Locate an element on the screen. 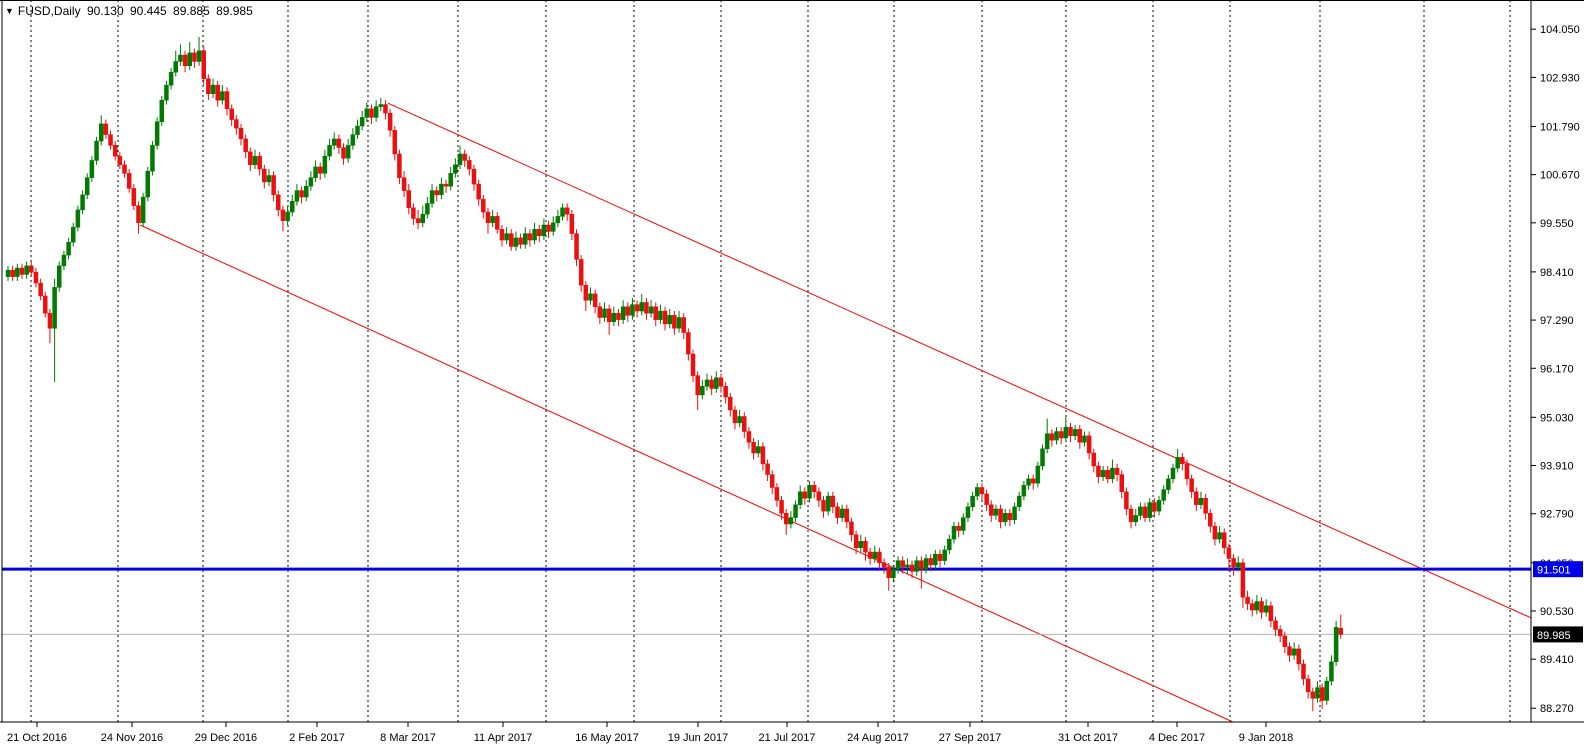 Image resolution: width=1584 pixels, height=756 pixels. price-axis-label: 92.790 is located at coordinates (1557, 515).